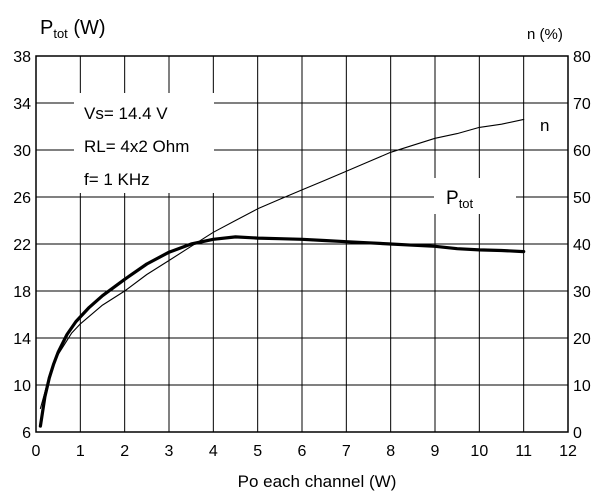  What do you see at coordinates (435, 451) in the screenshot?
I see `x-tick-label-9: 9` at bounding box center [435, 451].